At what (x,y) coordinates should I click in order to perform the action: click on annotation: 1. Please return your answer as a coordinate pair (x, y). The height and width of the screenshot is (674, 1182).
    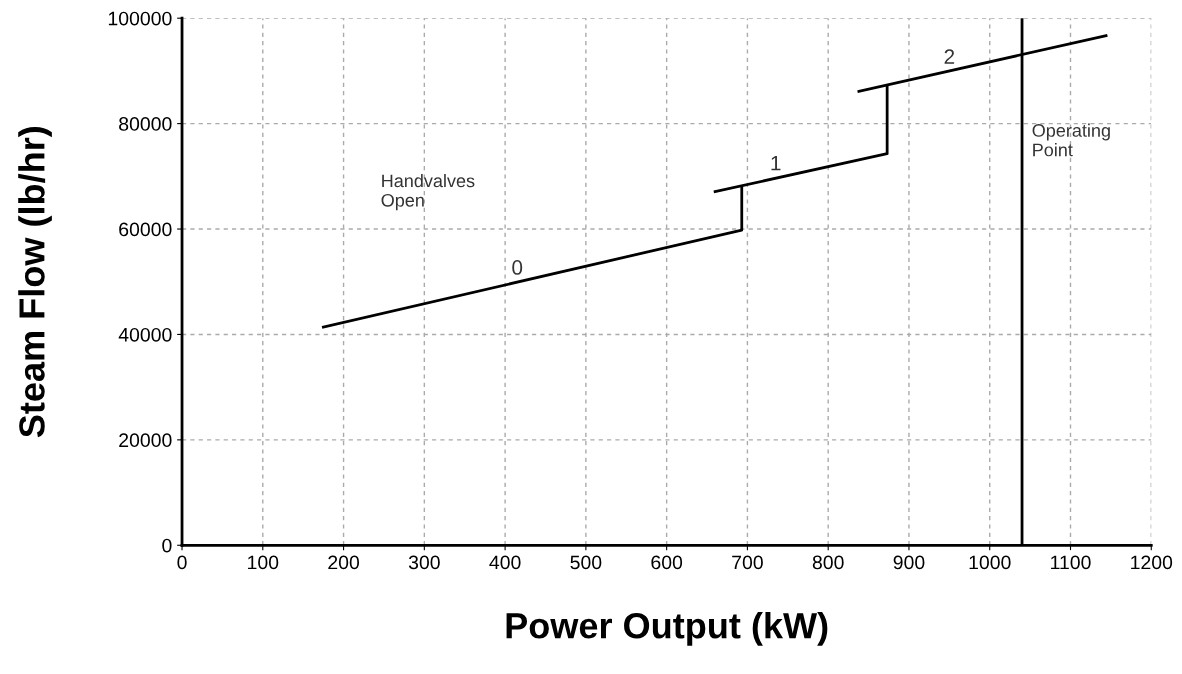
    Looking at the image, I should click on (776, 163).